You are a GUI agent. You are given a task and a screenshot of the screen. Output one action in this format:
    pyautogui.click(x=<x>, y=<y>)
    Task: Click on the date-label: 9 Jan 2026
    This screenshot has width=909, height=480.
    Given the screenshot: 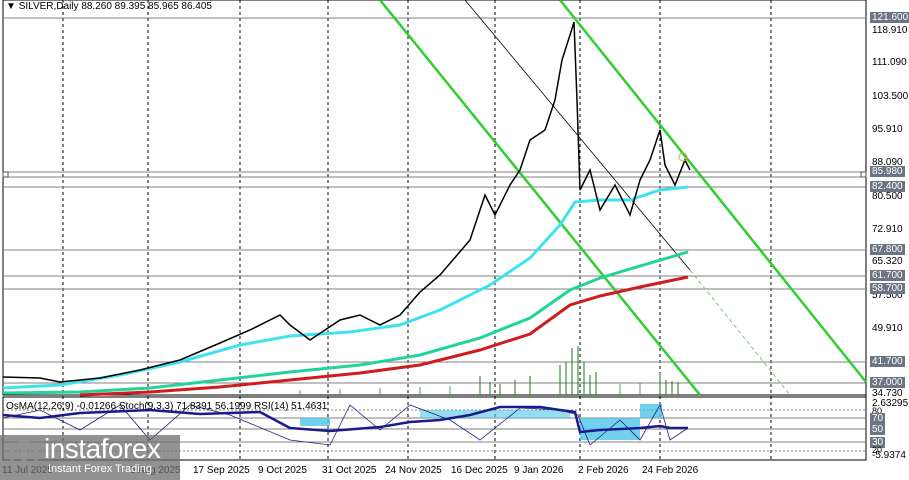 What is the action you would take?
    pyautogui.click(x=539, y=470)
    